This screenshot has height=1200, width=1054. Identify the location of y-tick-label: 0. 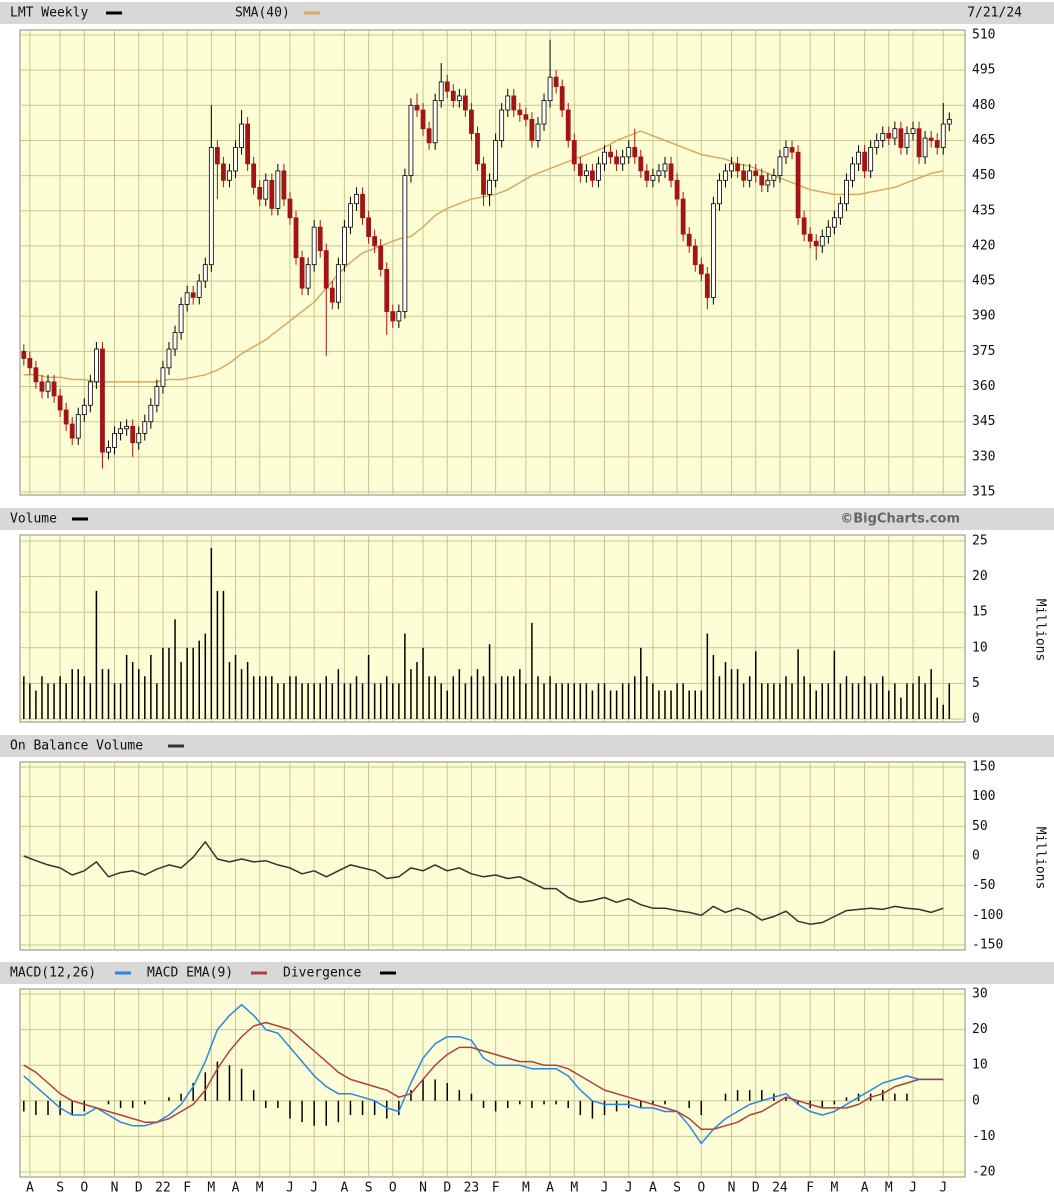
(976, 719).